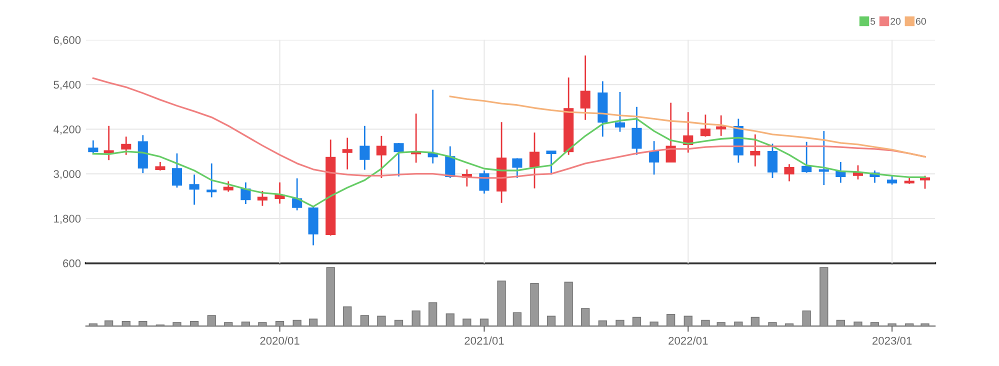  What do you see at coordinates (67, 41) in the screenshot?
I see `y-tick-label: 6,600` at bounding box center [67, 41].